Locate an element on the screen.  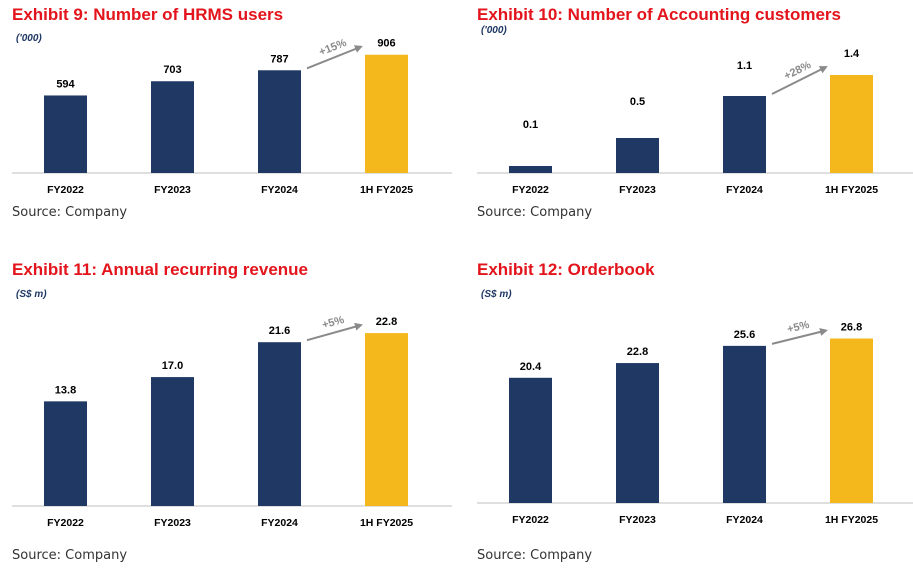
chart-title: Exhibit 9: Number of HRMS users is located at coordinates (148, 14).